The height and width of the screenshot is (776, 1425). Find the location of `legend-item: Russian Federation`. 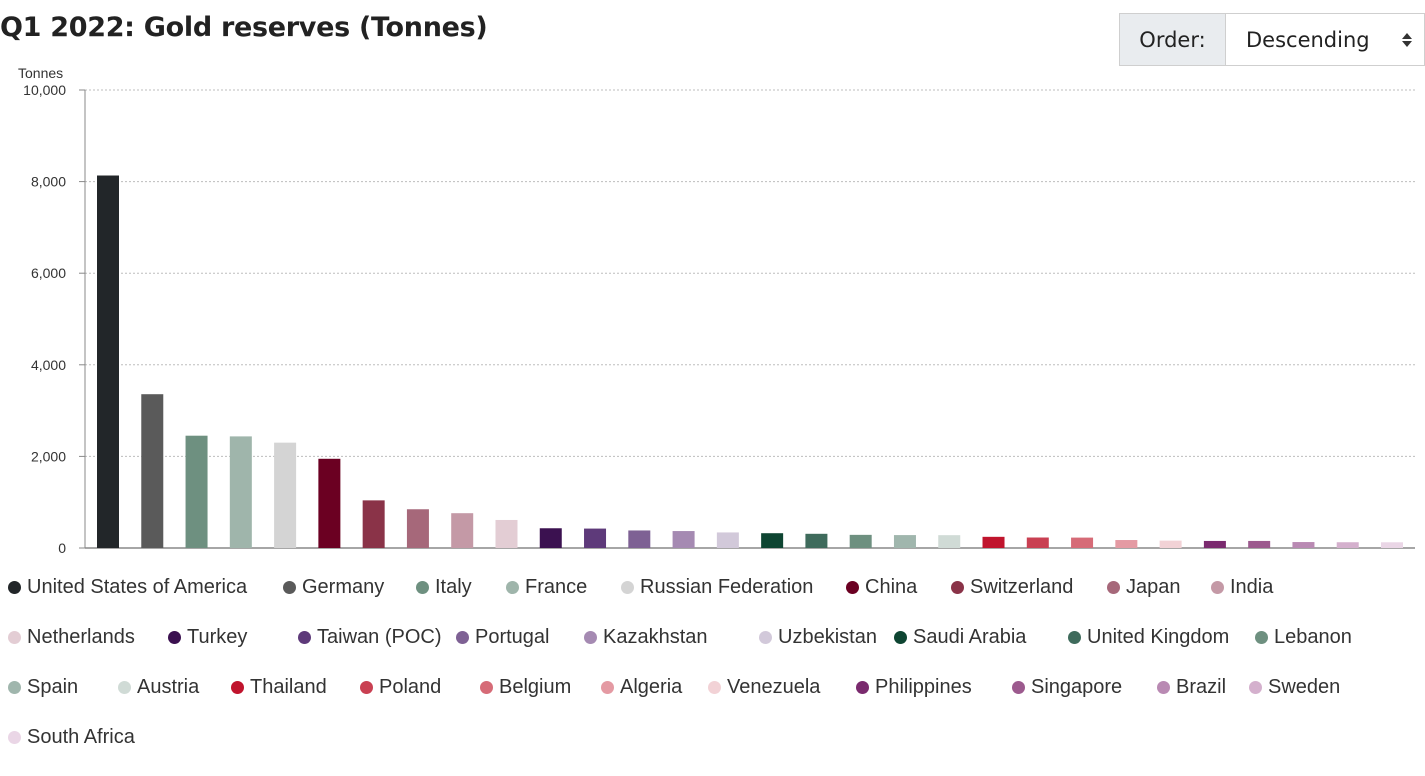

legend-item: Russian Federation is located at coordinates (717, 587).